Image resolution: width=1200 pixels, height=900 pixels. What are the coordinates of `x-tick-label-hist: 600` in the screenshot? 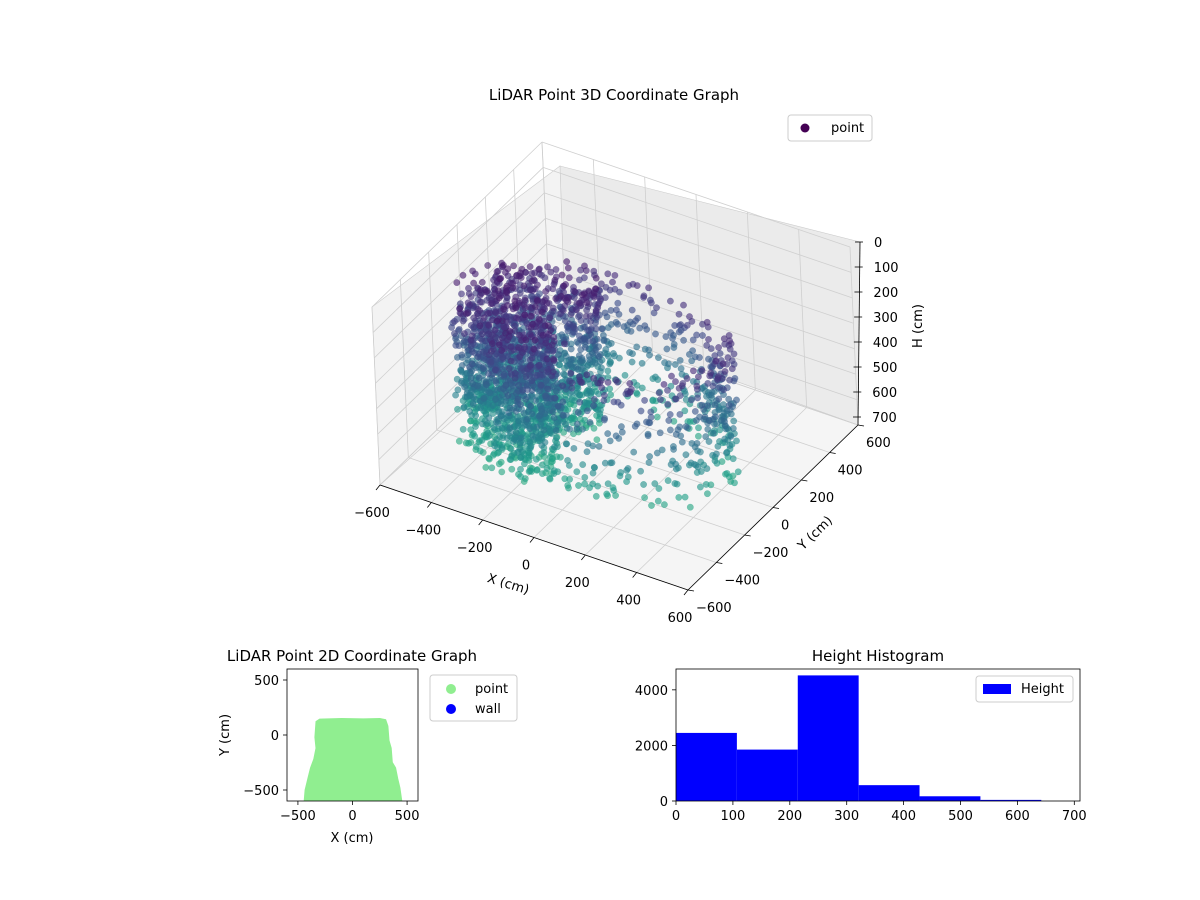 It's located at (1017, 816).